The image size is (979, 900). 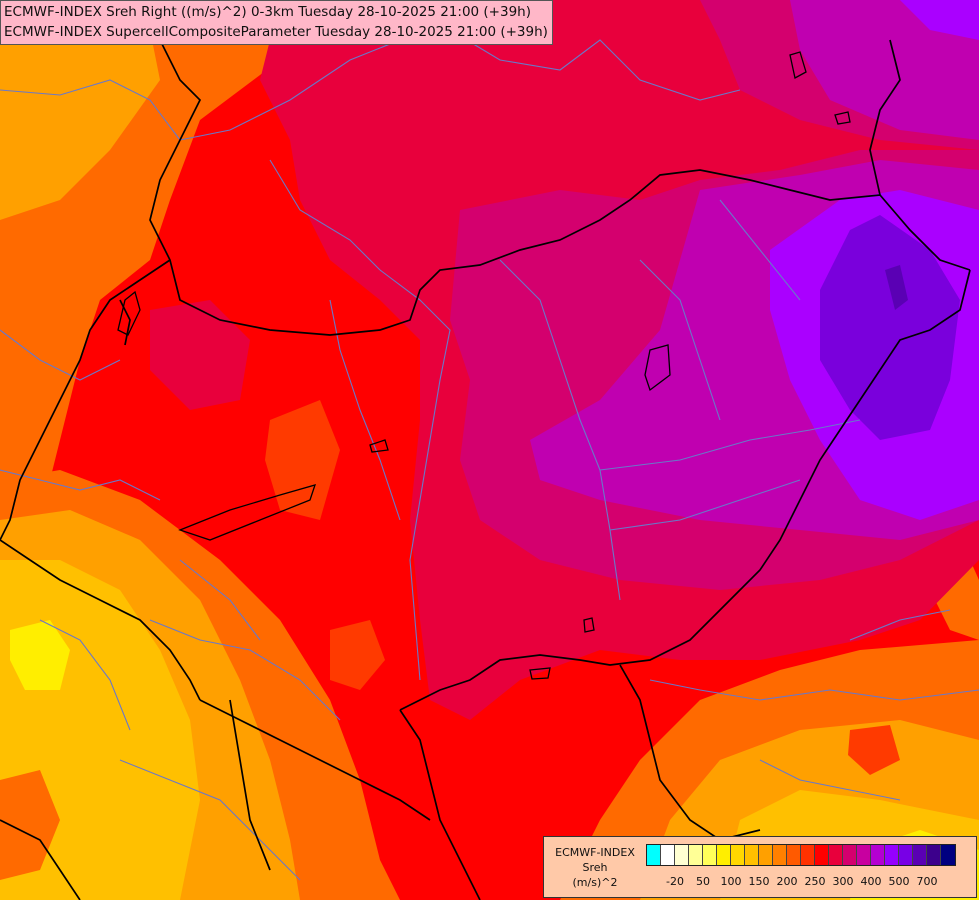 What do you see at coordinates (731, 881) in the screenshot?
I see `legend-tick-label: 100` at bounding box center [731, 881].